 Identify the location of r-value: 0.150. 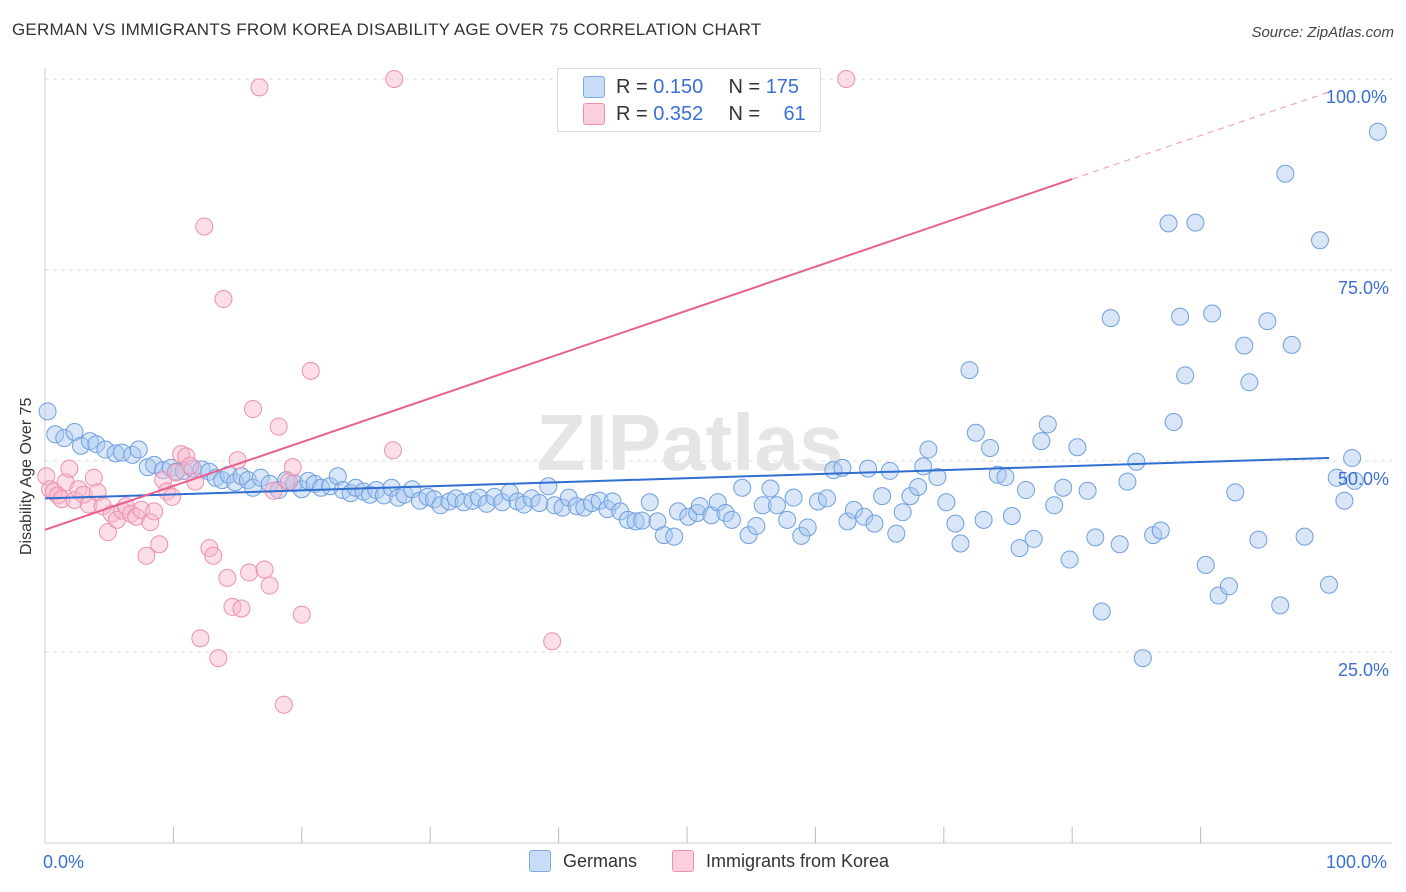
(678, 86).